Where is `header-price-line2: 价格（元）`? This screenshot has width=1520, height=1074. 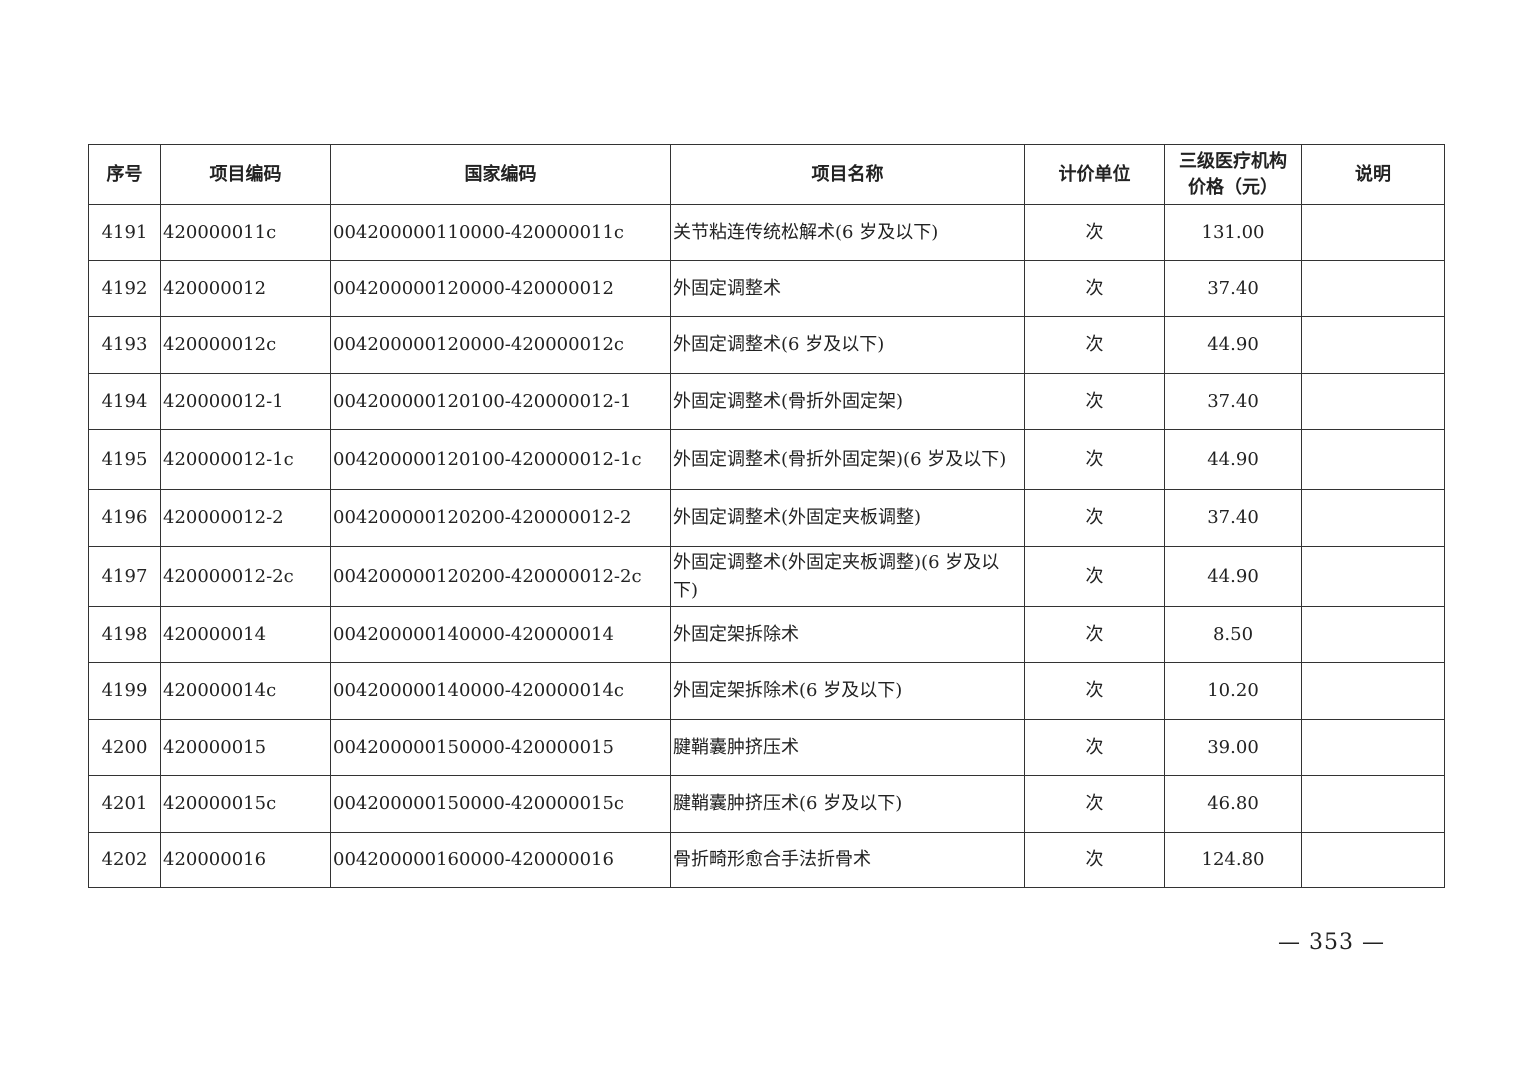
header-price-line2: 价格（元） is located at coordinates (1233, 187).